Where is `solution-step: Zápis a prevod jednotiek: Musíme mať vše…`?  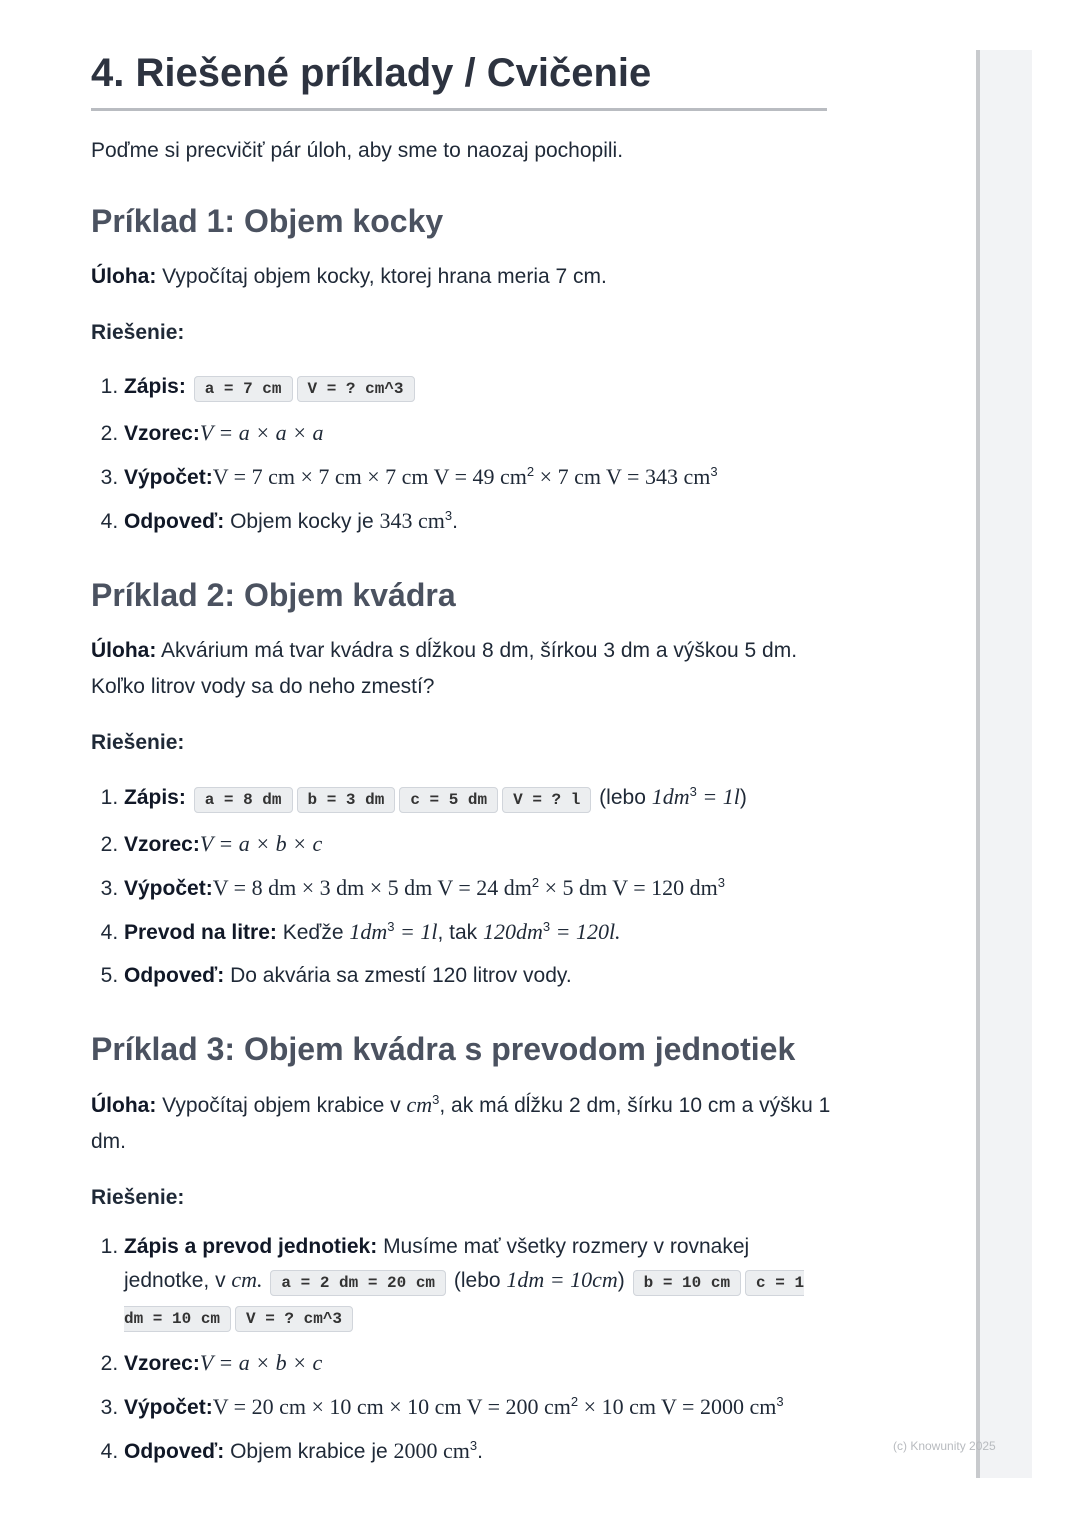 solution-step: Zápis a prevod jednotiek: Musíme mať vše… is located at coordinates (477, 1285).